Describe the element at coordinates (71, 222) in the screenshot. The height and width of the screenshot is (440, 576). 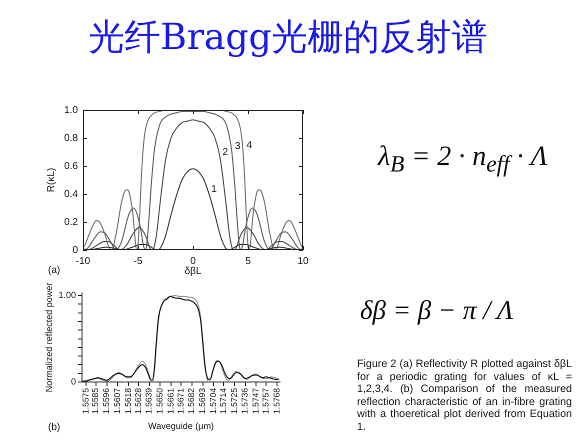
I see `y-tick-label: 0.2` at that location.